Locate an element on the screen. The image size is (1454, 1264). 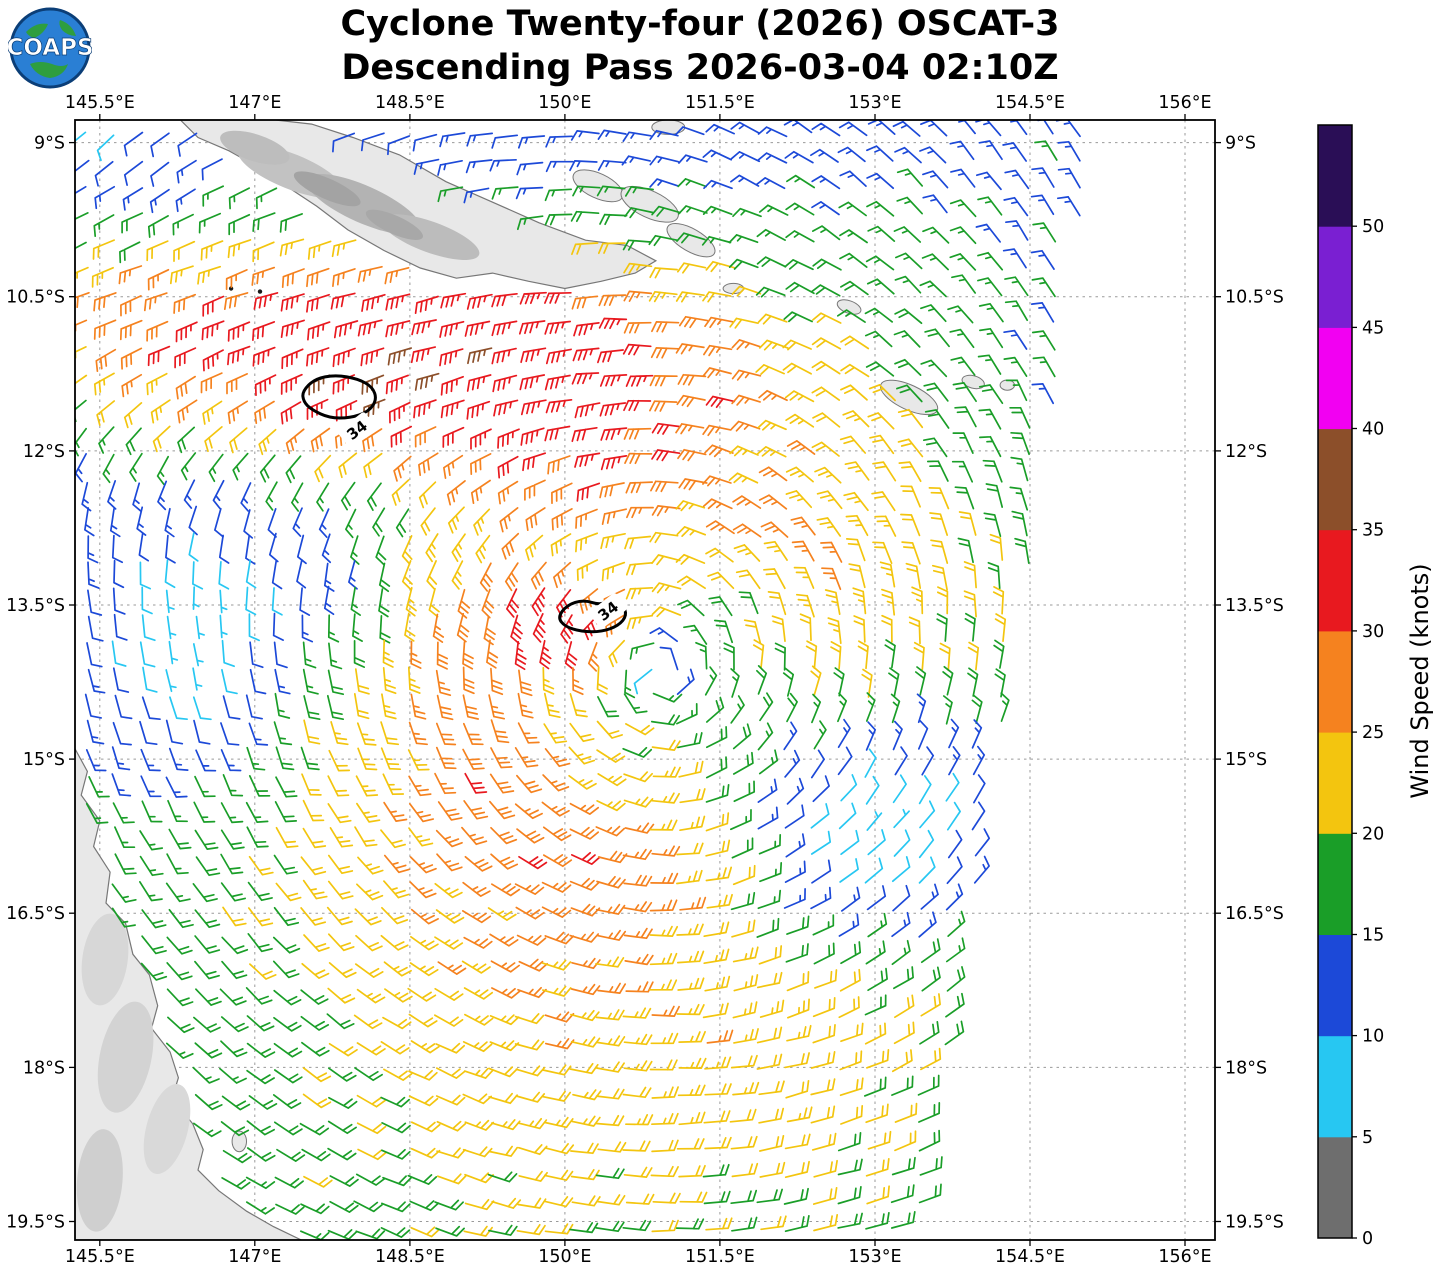
globe-continent is located at coordinates (67, 28).